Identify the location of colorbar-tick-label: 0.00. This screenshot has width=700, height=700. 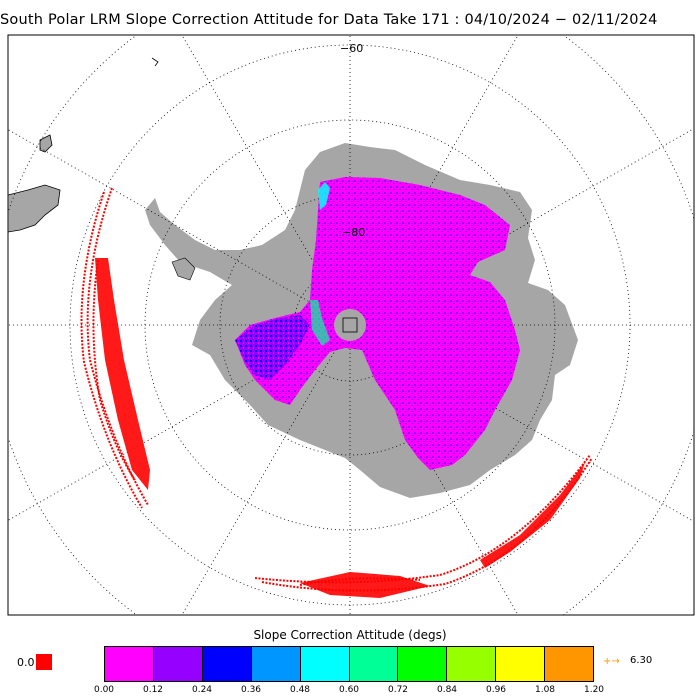
(104, 690).